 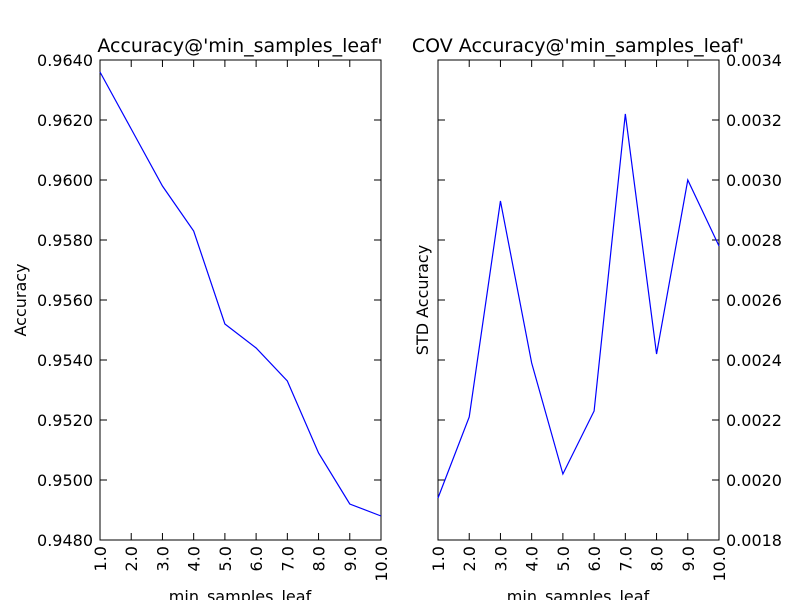 What do you see at coordinates (65, 480) in the screenshot?
I see `y-tick-label: 0.9500` at bounding box center [65, 480].